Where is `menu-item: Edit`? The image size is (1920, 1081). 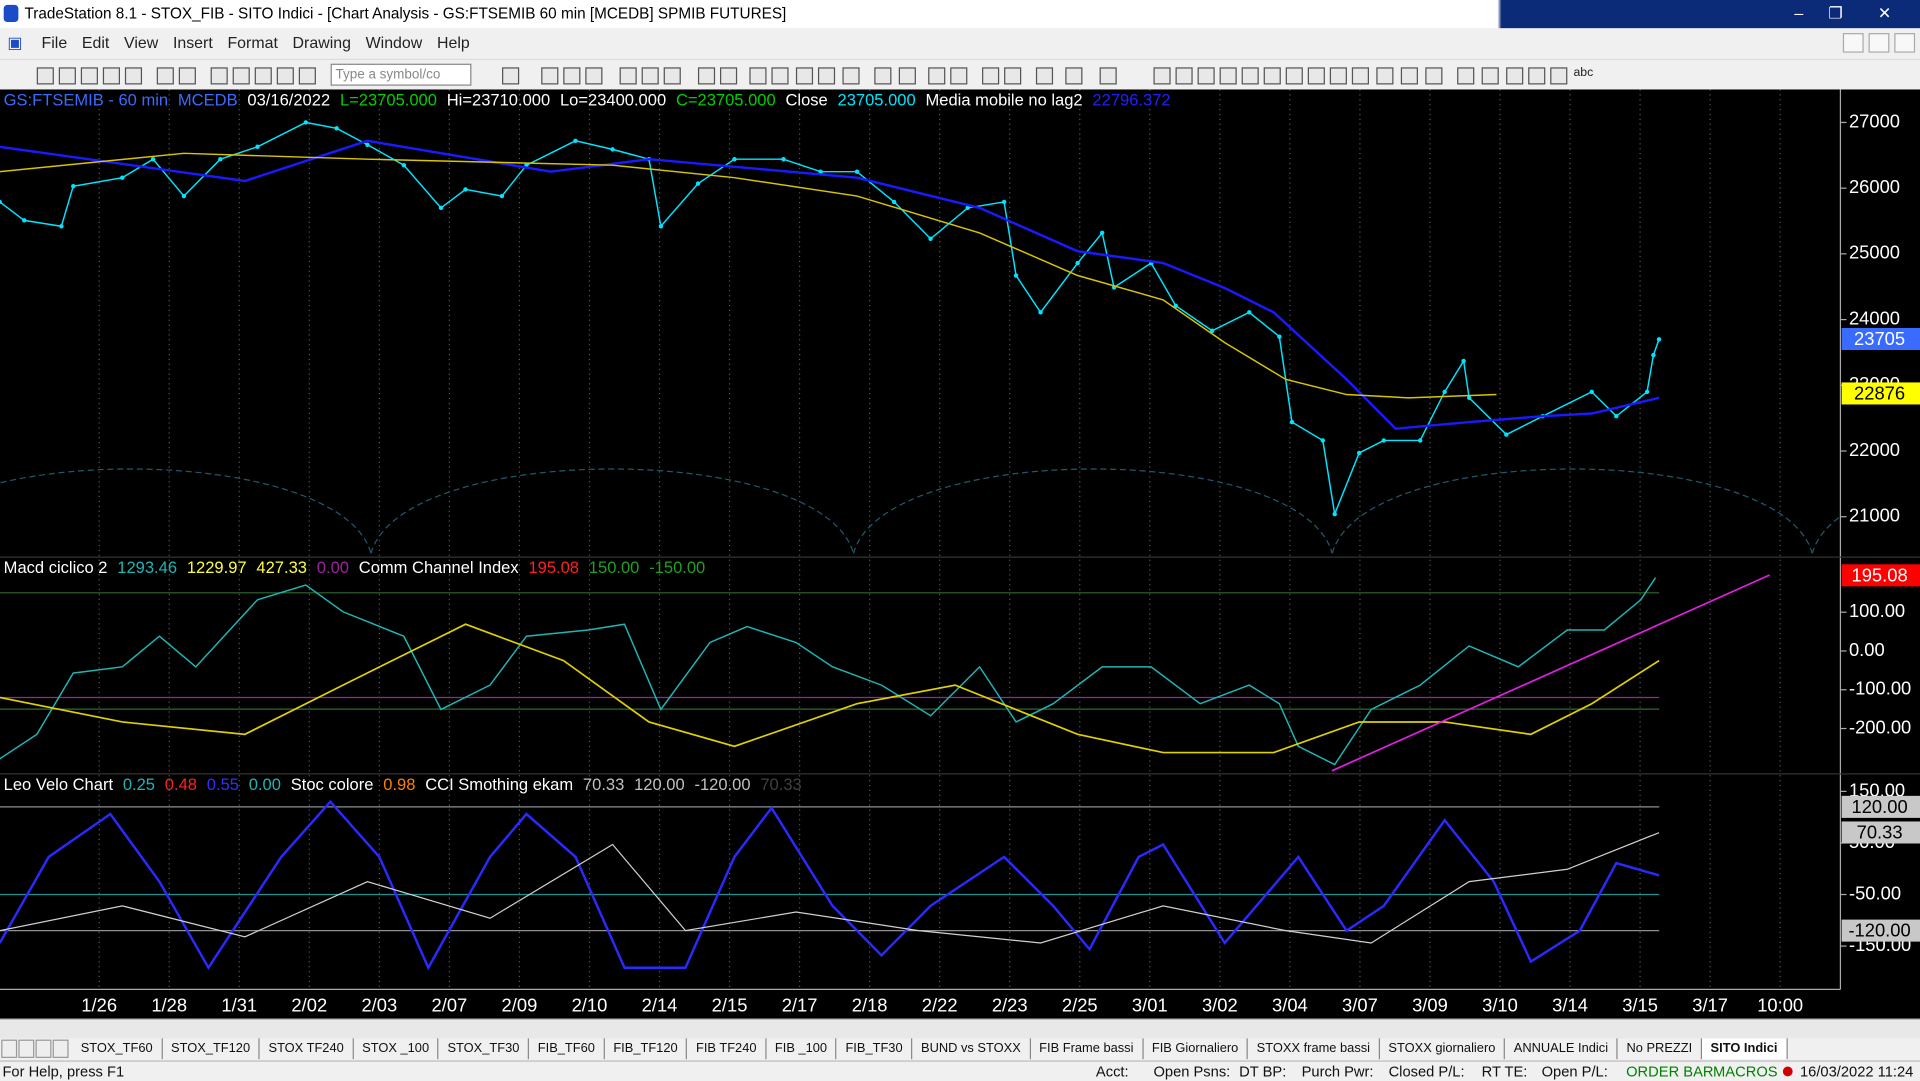
menu-item: Edit is located at coordinates (95, 42).